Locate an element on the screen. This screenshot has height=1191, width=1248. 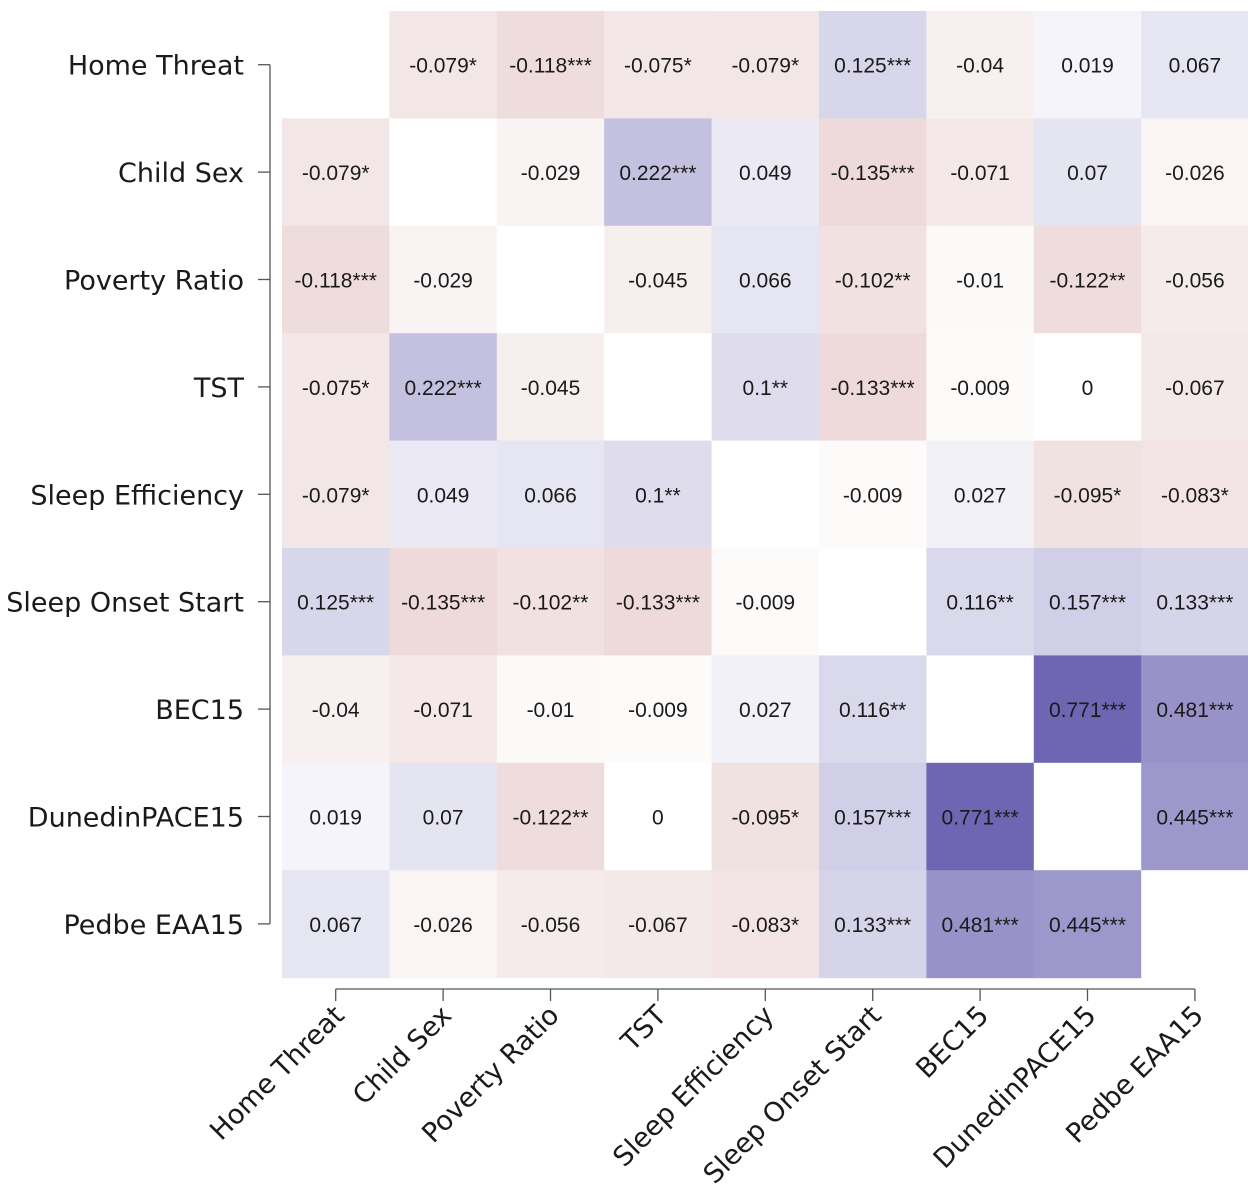
cell-label-home-threat-sleep-efficiency: -0.079* is located at coordinates (765, 66).